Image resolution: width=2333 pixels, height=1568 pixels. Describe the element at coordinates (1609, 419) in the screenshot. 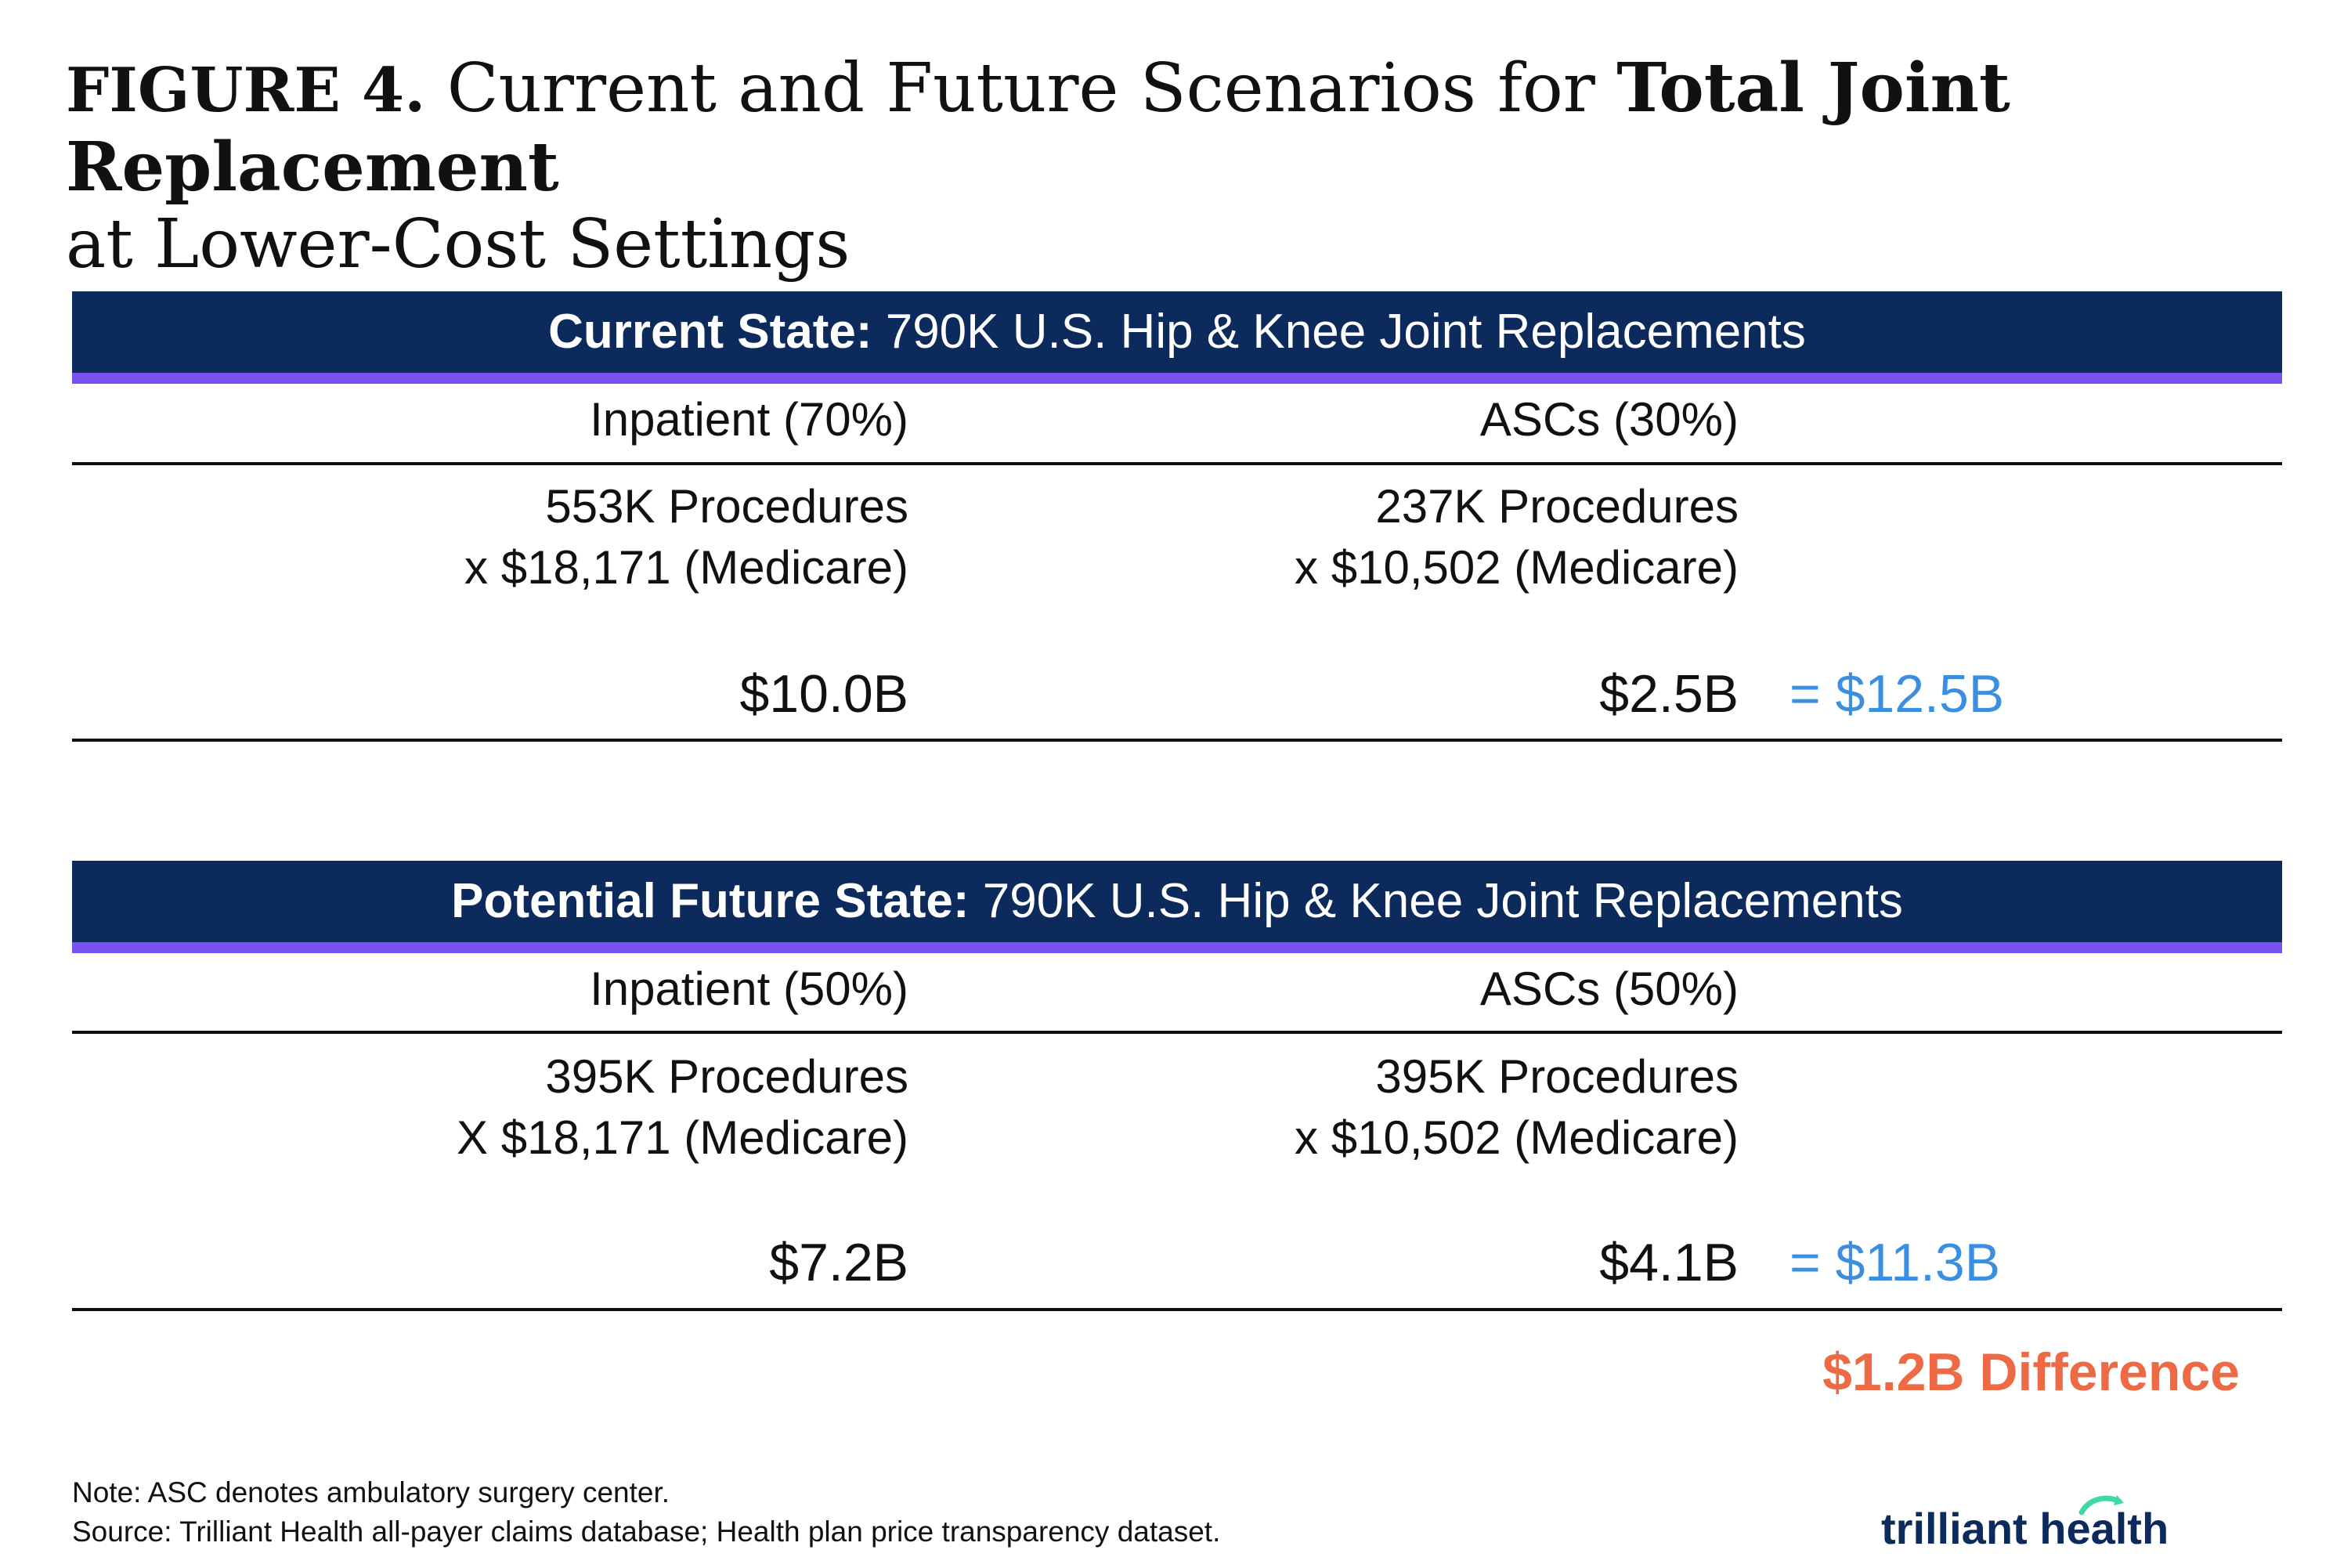

I see `current-asc-label: ASCs (30%)` at that location.